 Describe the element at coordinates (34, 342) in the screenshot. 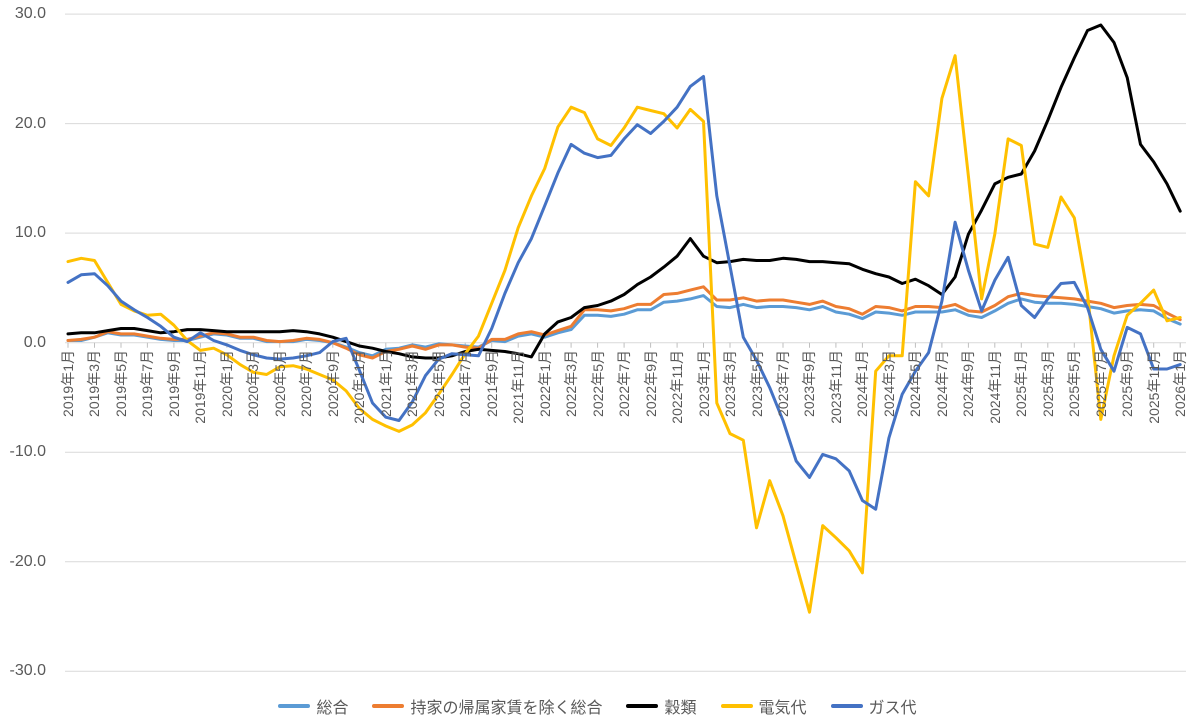

I see `y-axis-tick-label: 0.0` at that location.